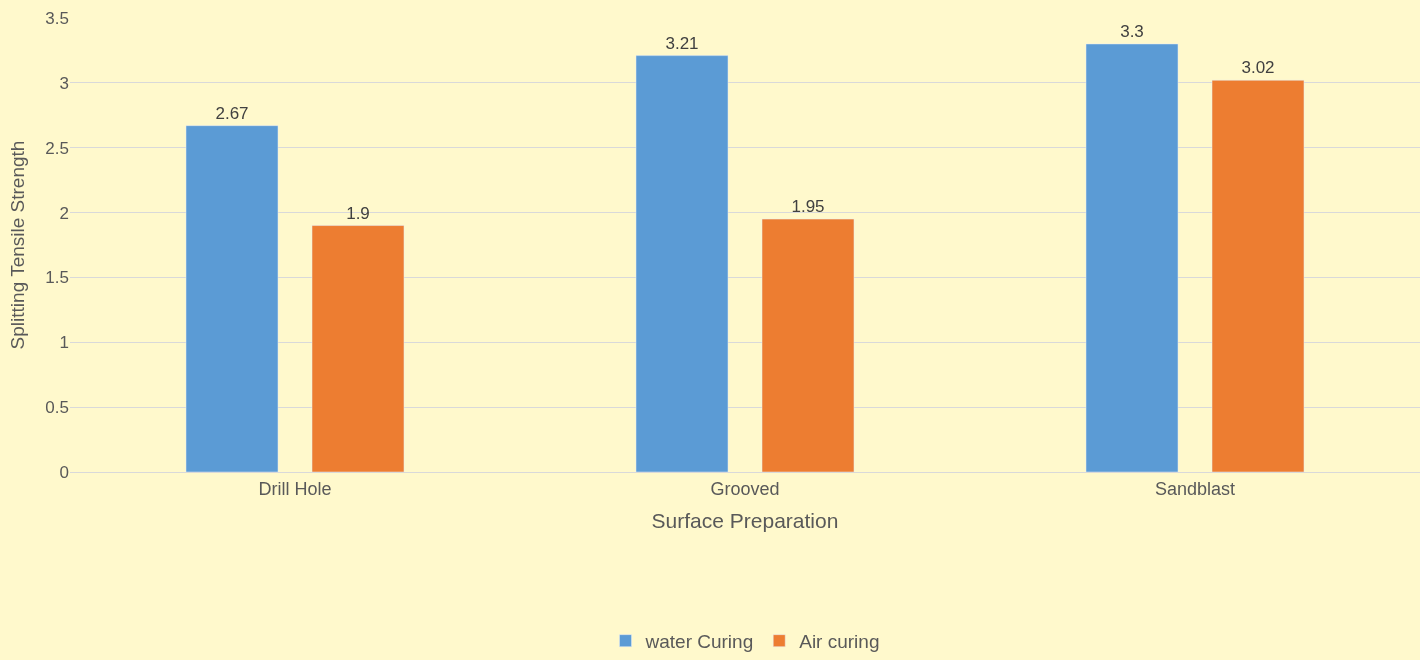 The width and height of the screenshot is (1420, 660). I want to click on legend-label: Air curing, so click(839, 642).